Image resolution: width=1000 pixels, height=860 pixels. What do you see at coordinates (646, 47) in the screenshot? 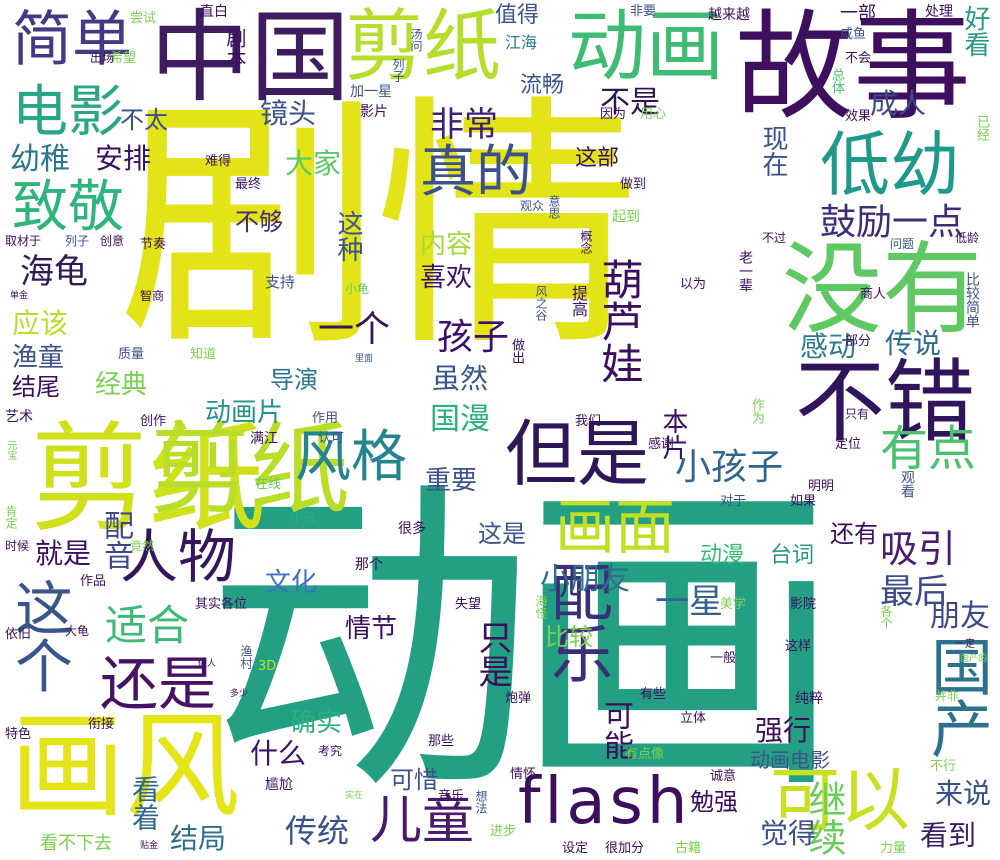
I see `word-donghua-top: 动画` at bounding box center [646, 47].